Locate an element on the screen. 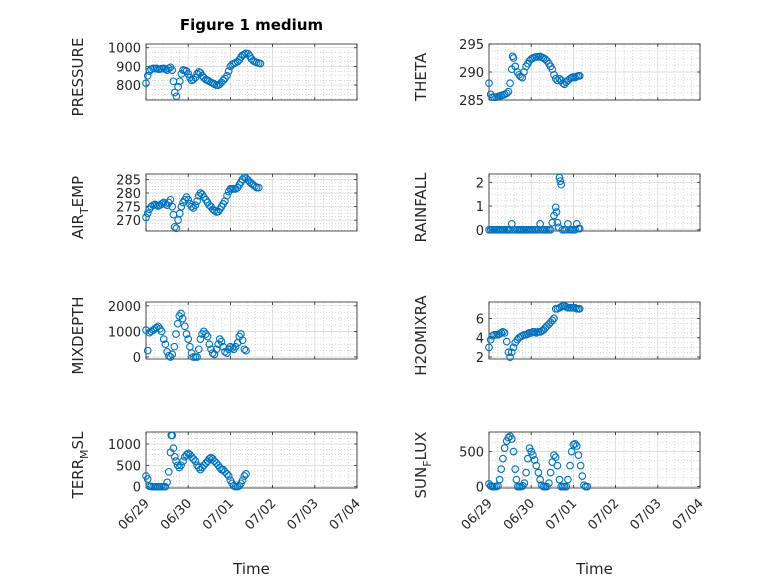  subplot-1: 800 900 1000 PRESSURE is located at coordinates (213, 77).